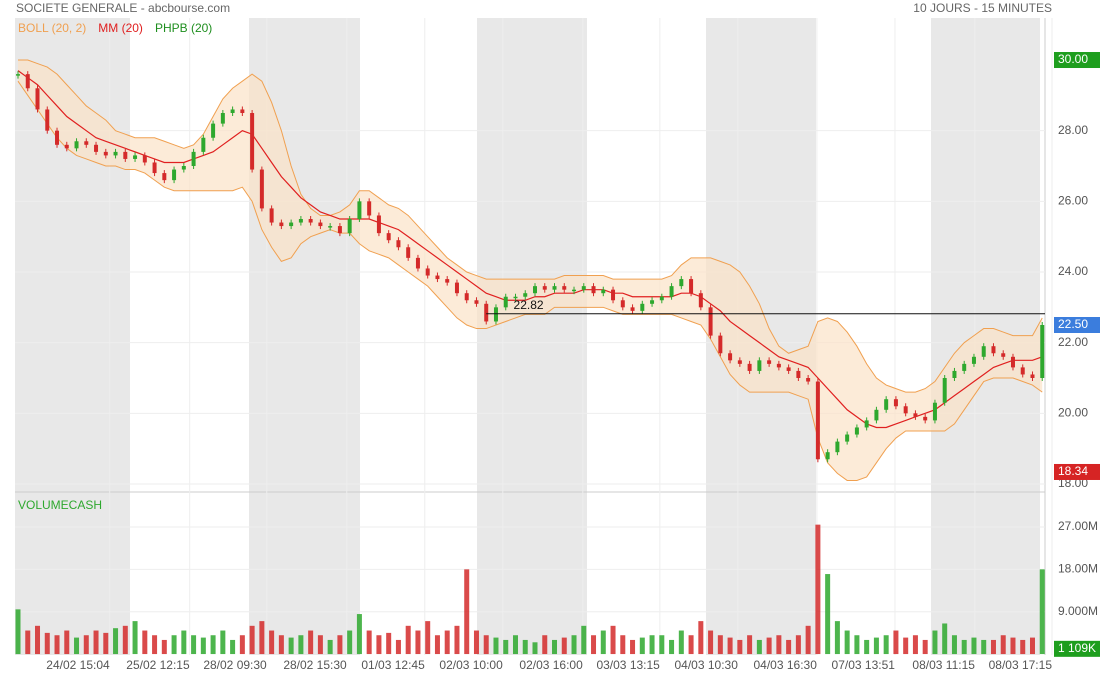  Describe the element at coordinates (60, 505) in the screenshot. I see `panel-label: VOLUMECASH` at that location.